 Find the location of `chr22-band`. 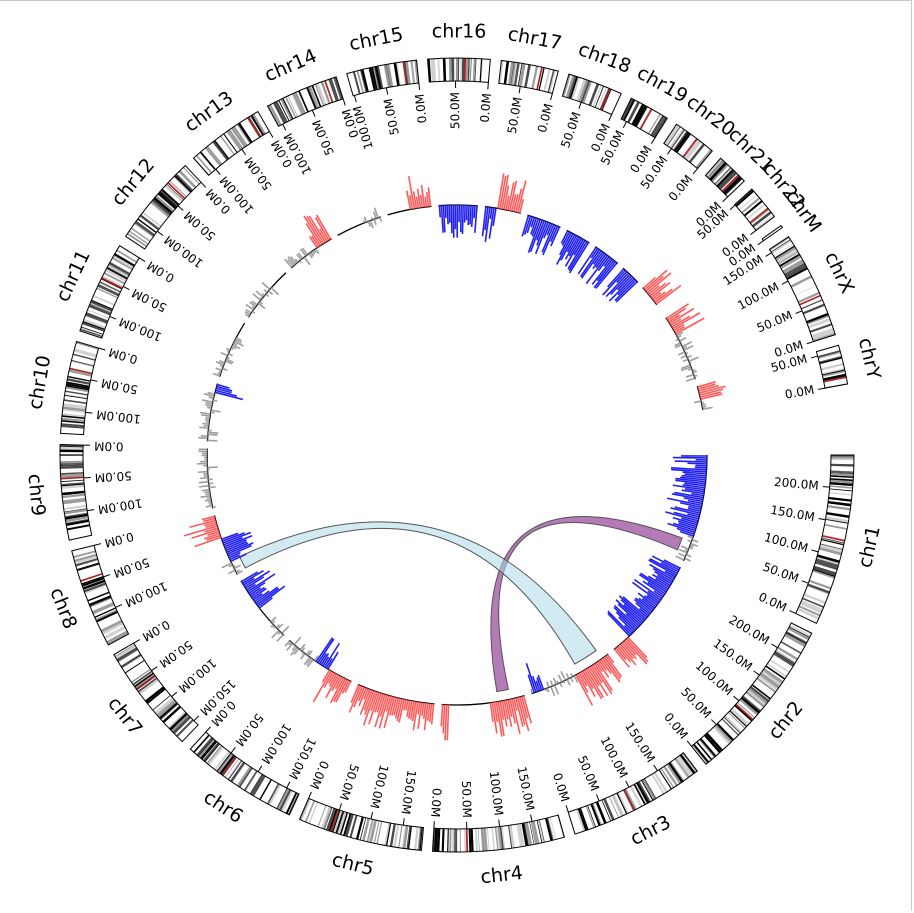

chr22-band is located at coordinates (745, 198).